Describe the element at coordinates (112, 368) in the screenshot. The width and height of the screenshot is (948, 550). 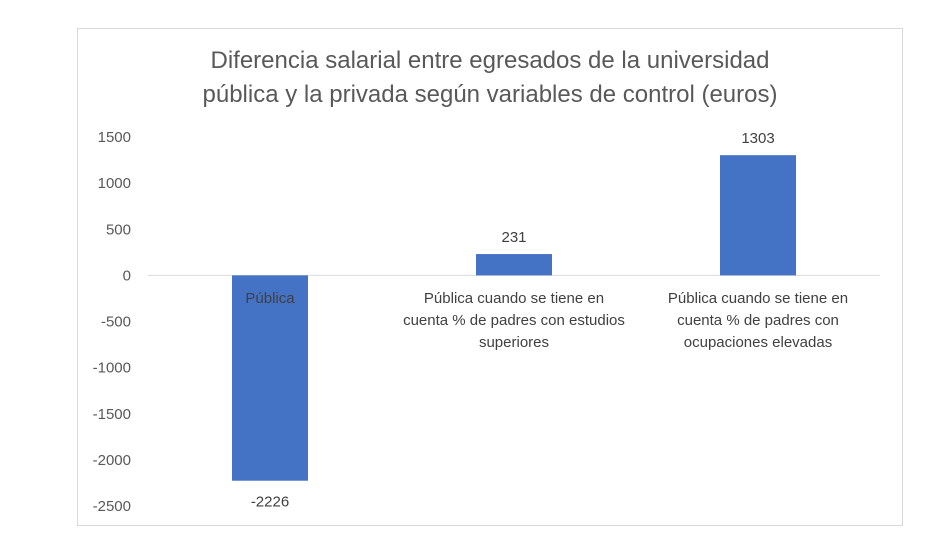
I see `y-tick-label: -1000` at that location.